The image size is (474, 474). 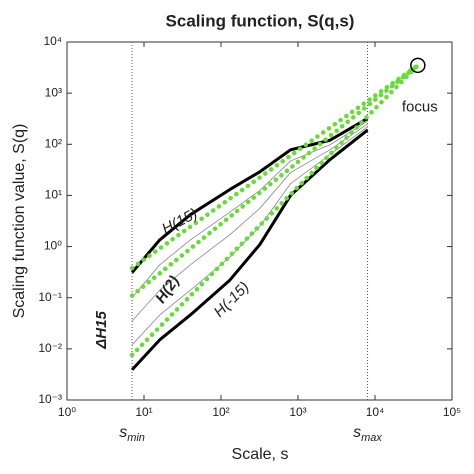 I want to click on y-tick-label: 10⁰, so click(x=53, y=246).